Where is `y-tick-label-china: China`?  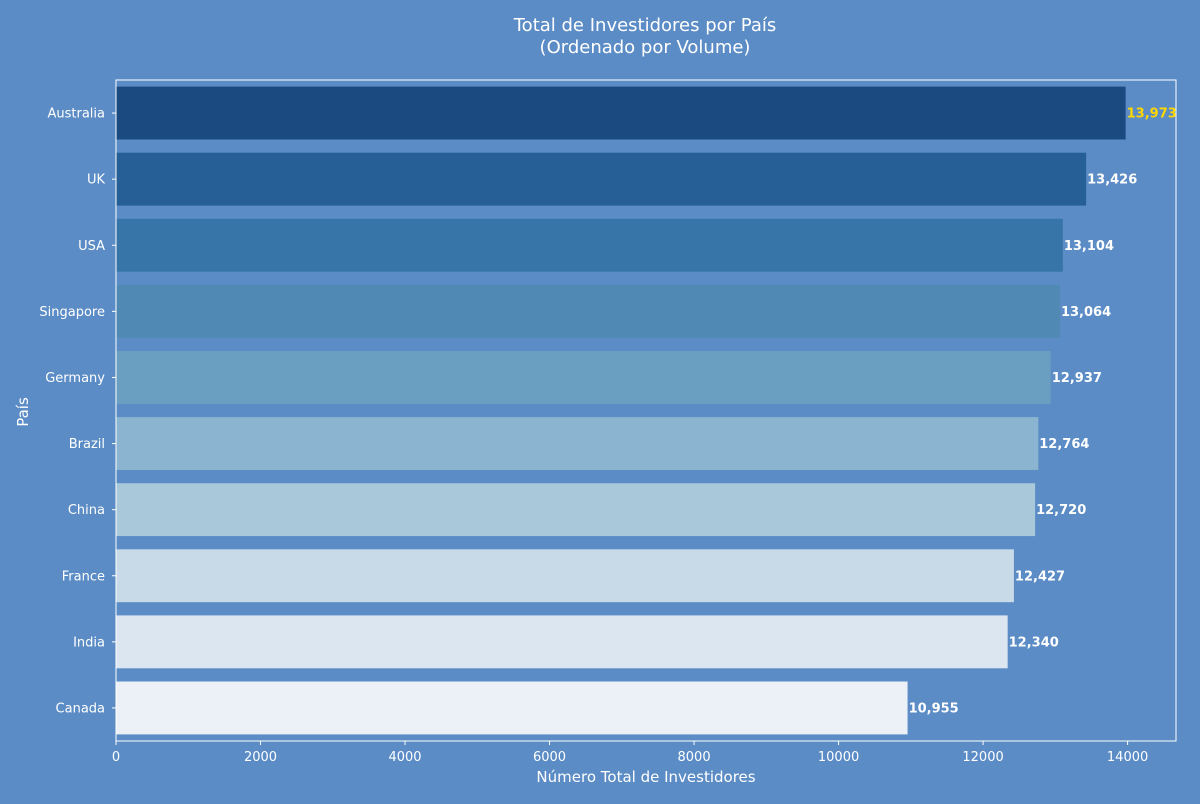 y-tick-label-china: China is located at coordinates (86, 510).